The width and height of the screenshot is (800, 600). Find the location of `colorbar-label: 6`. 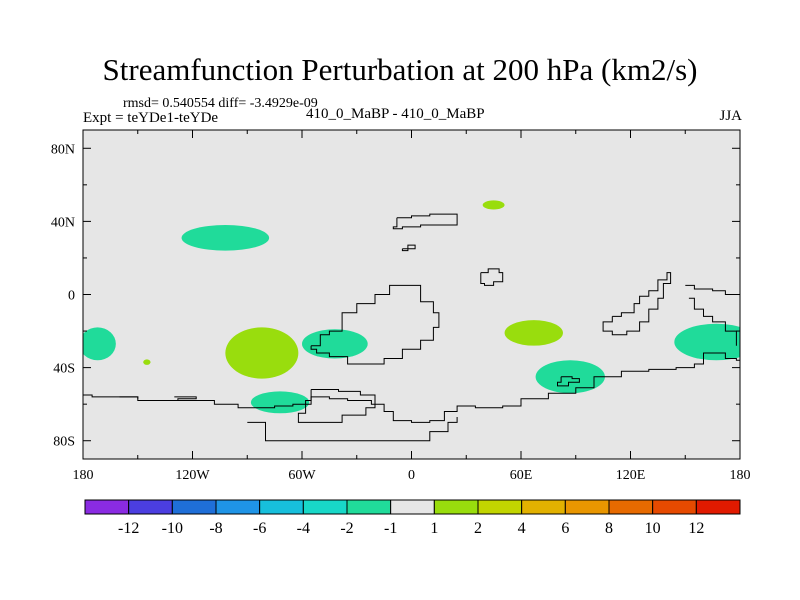

colorbar-label: 6 is located at coordinates (565, 528).